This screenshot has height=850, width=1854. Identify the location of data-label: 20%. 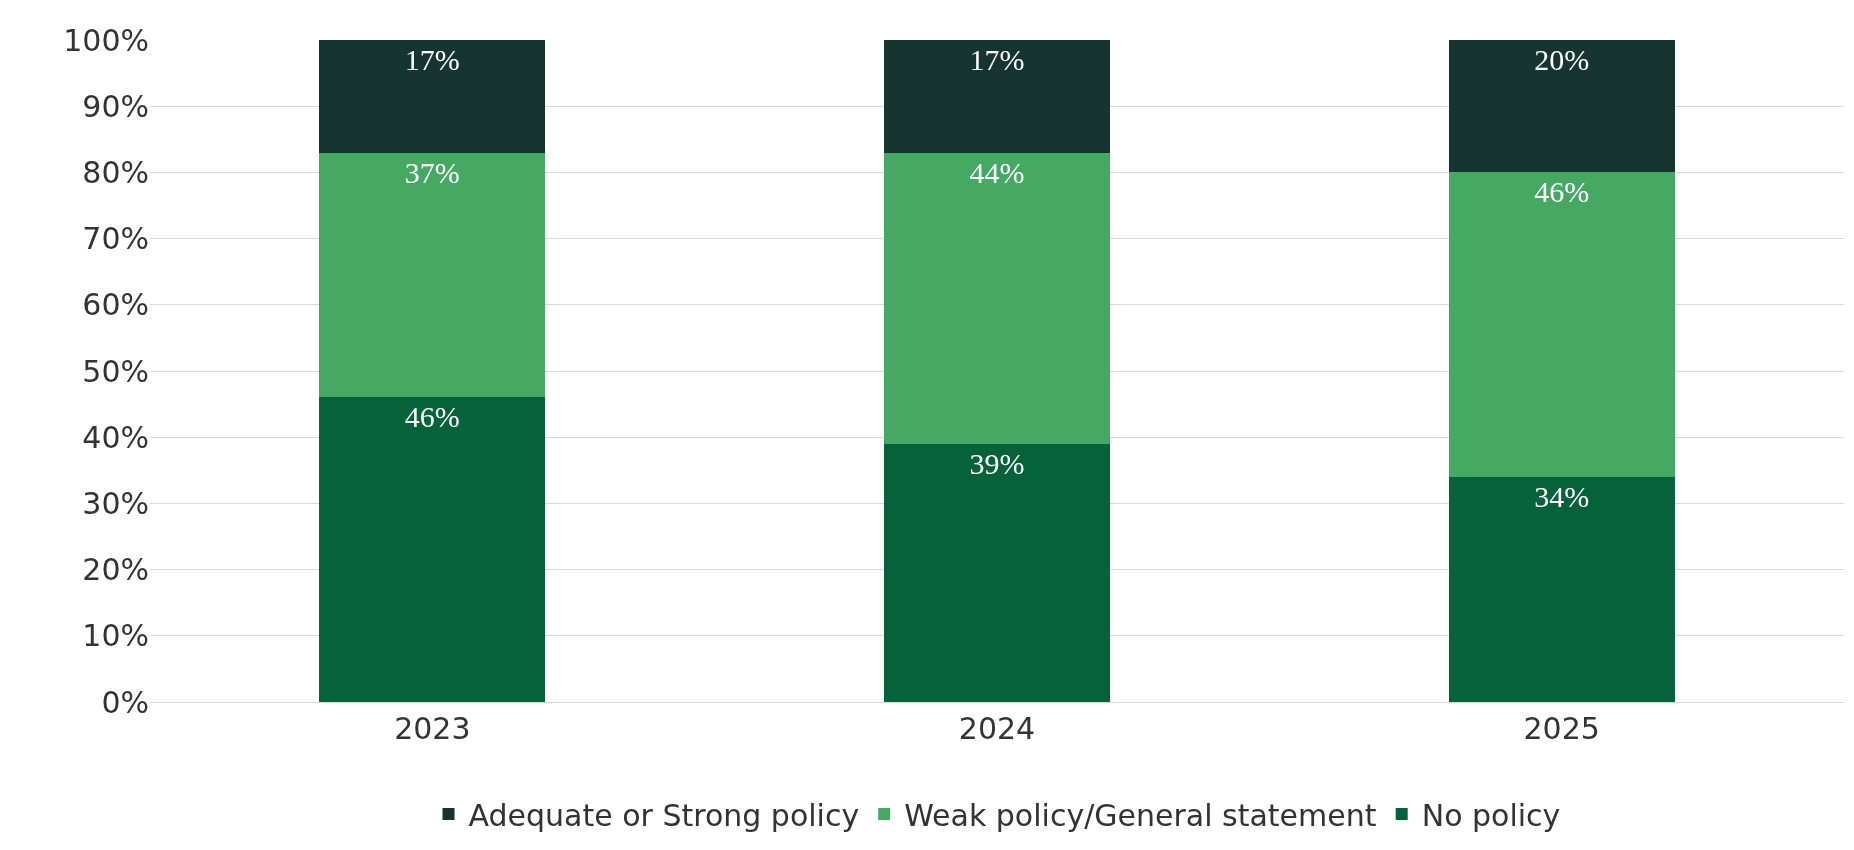
(1562, 59).